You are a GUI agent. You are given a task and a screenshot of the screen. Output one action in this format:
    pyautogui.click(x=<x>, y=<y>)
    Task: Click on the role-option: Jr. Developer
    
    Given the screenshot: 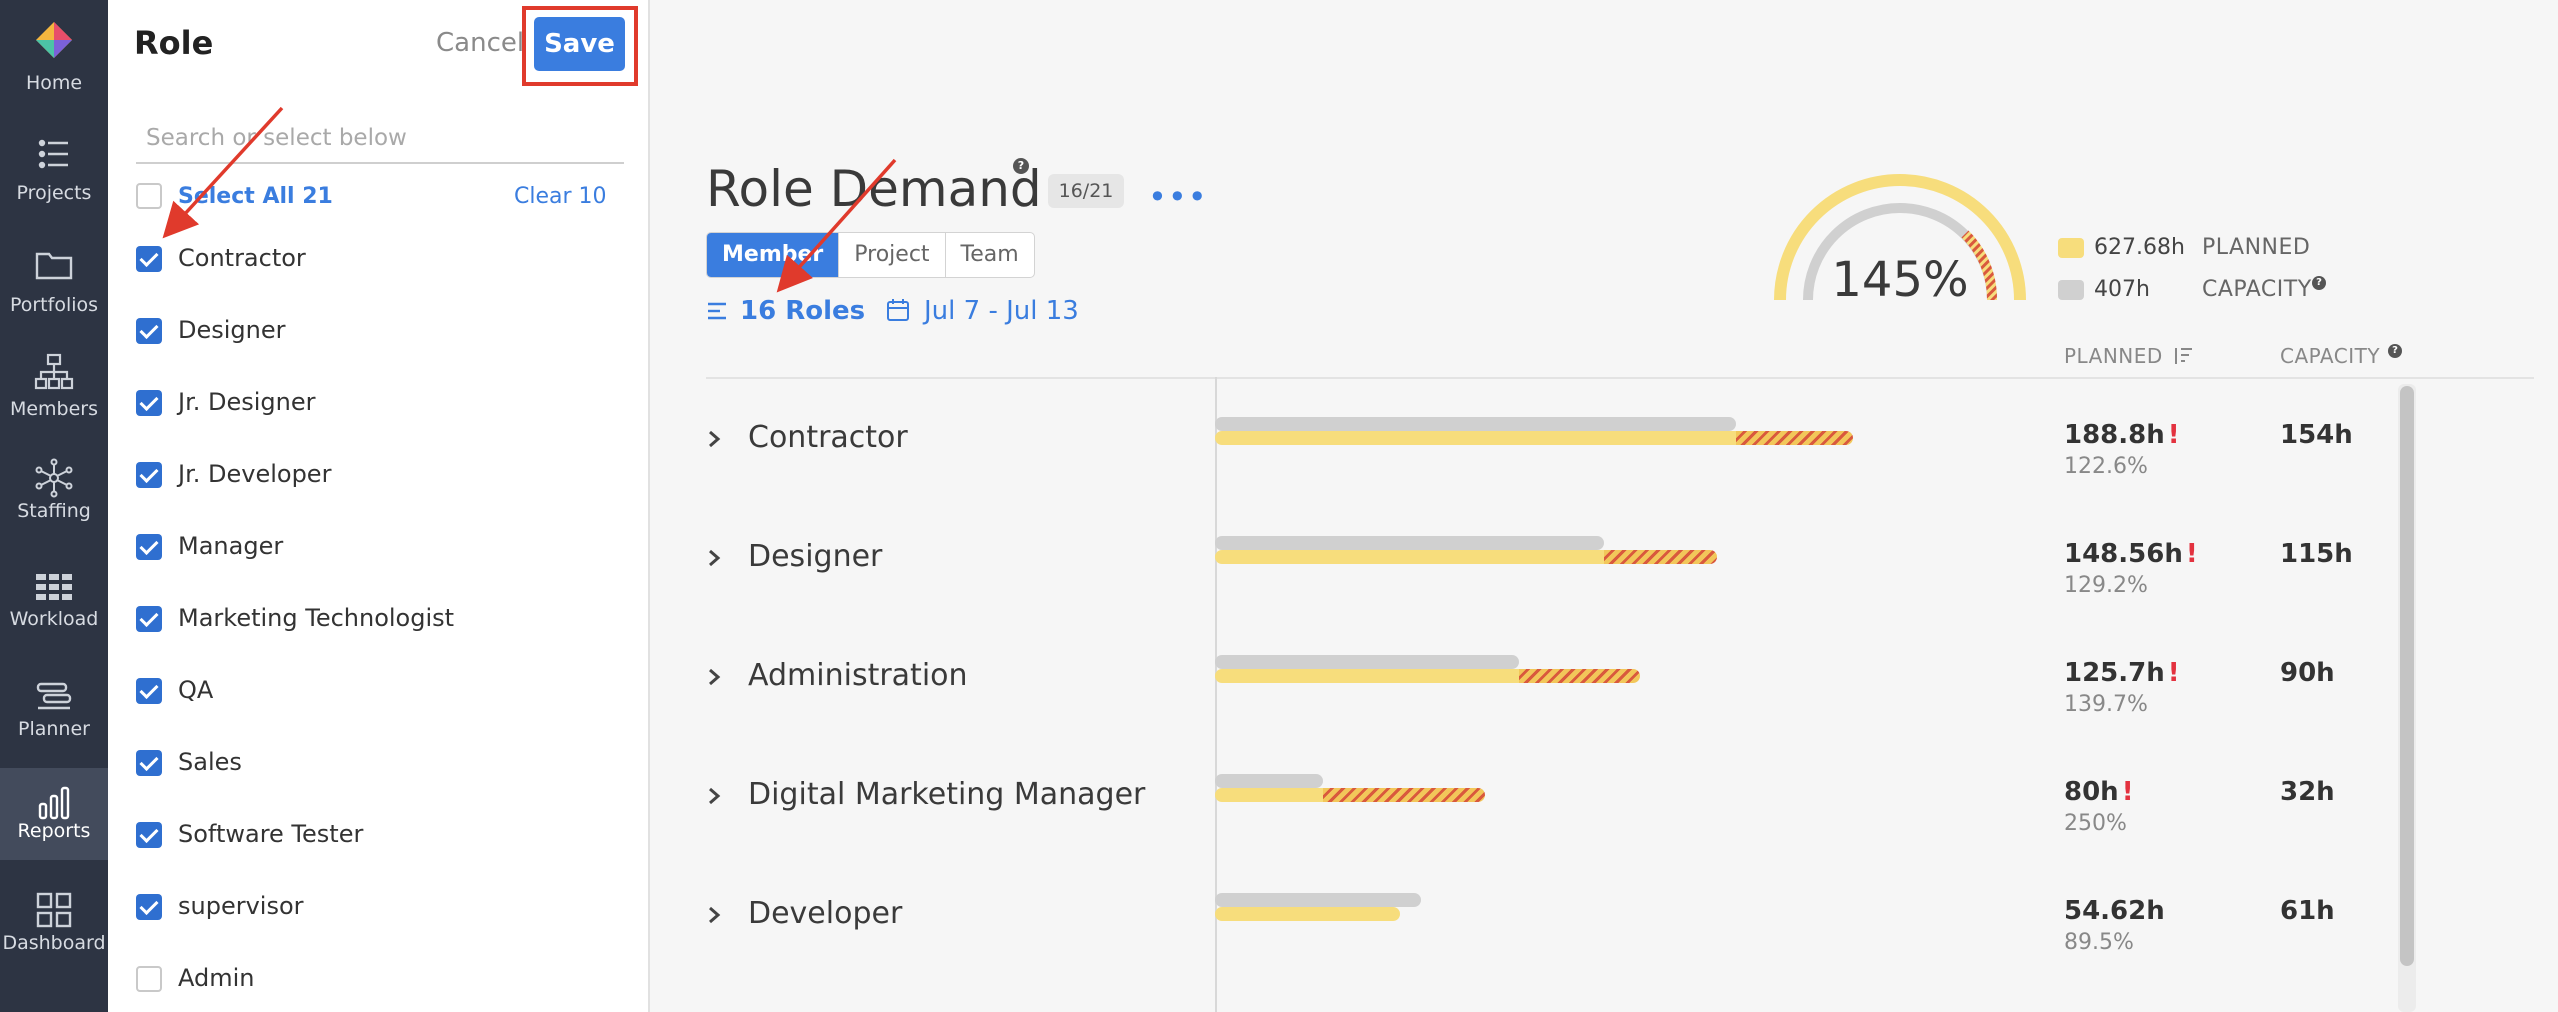 What is the action you would take?
    pyautogui.click(x=381, y=476)
    